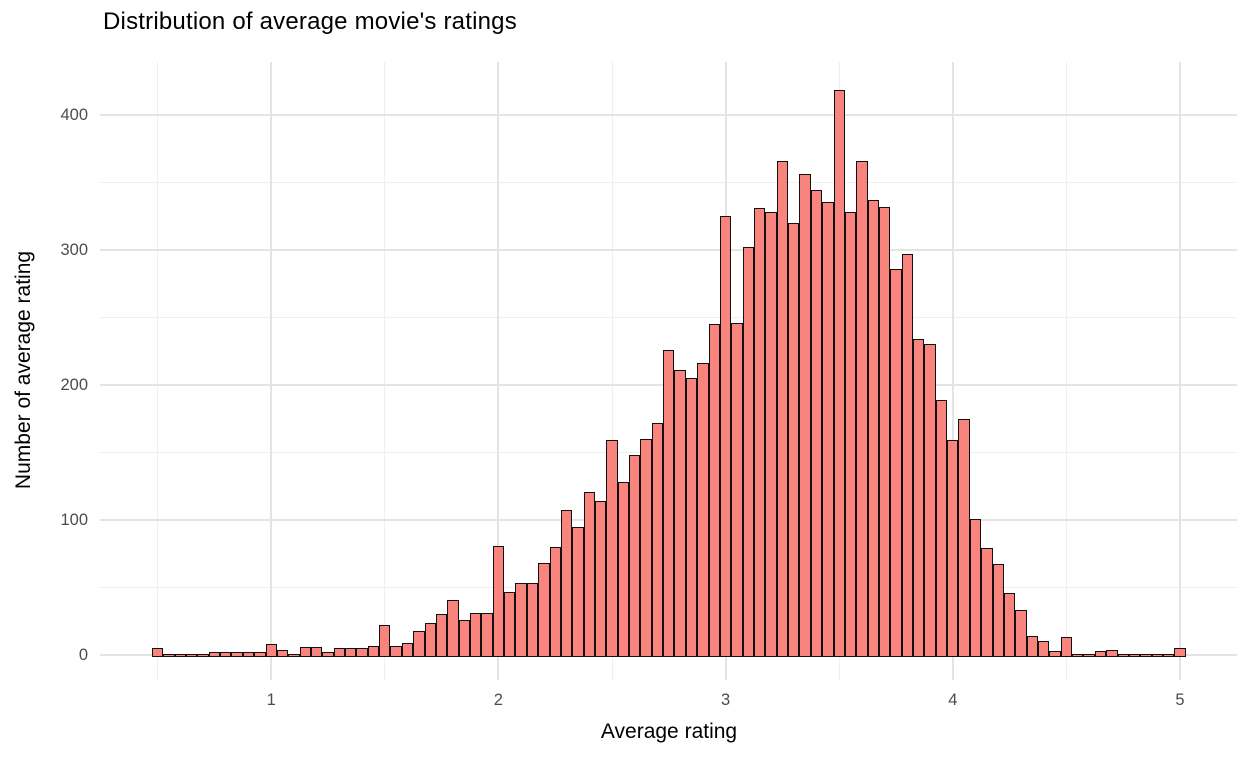 The image size is (1248, 768). What do you see at coordinates (74, 384) in the screenshot?
I see `y-tick-label: 200` at bounding box center [74, 384].